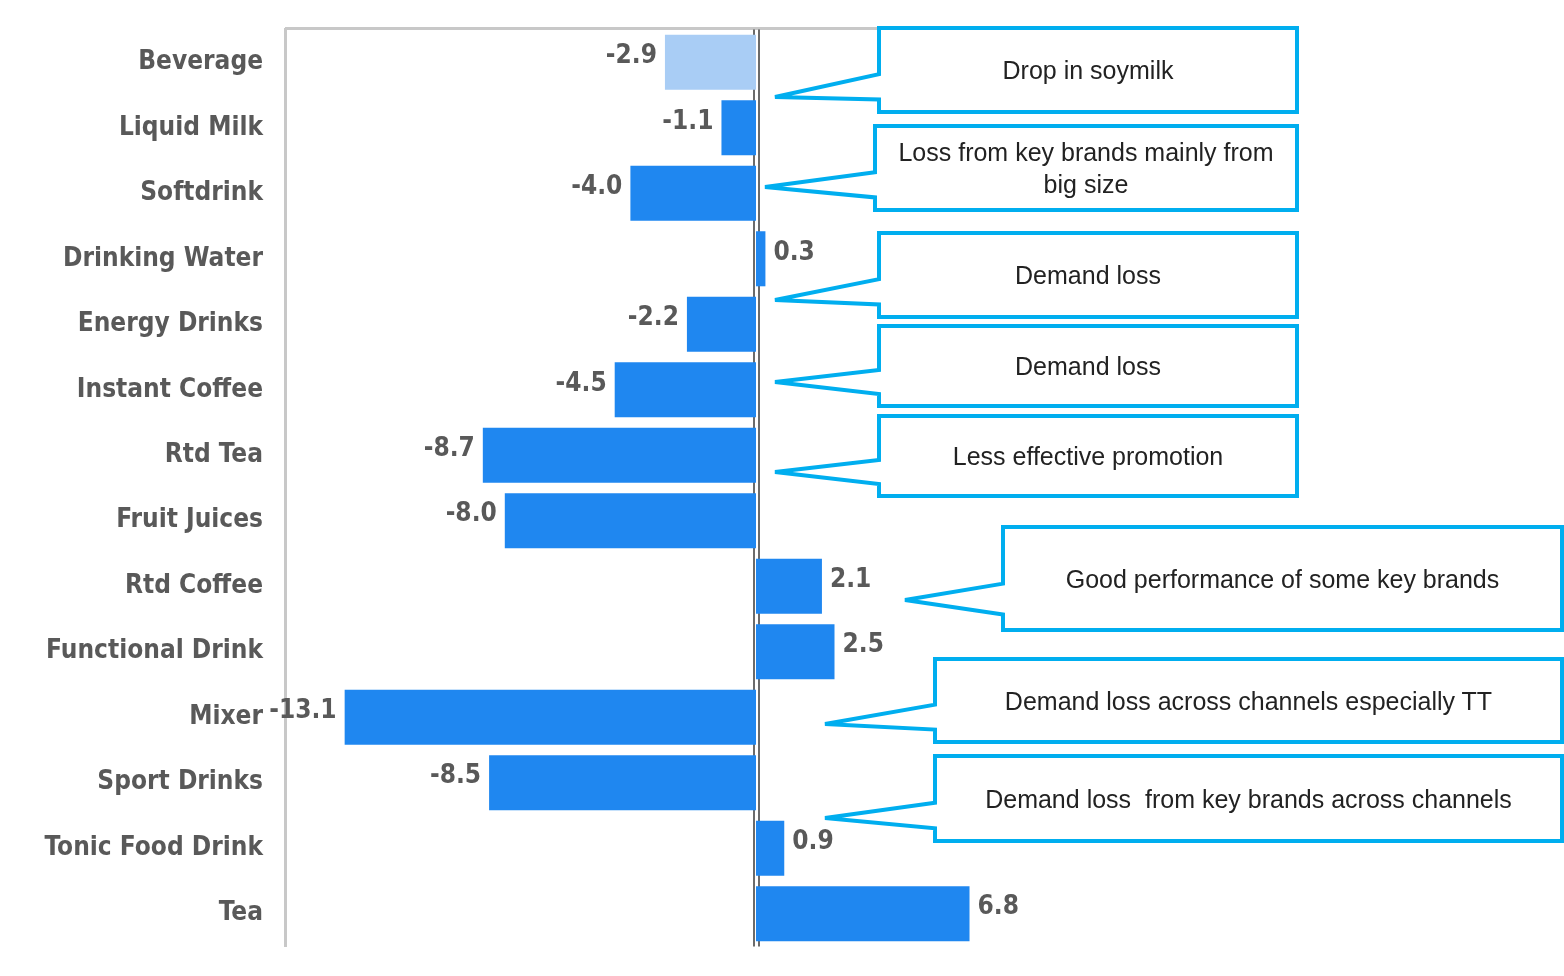 The image size is (1564, 976). Describe the element at coordinates (794, 250) in the screenshot. I see `data-label: 0.3` at that location.